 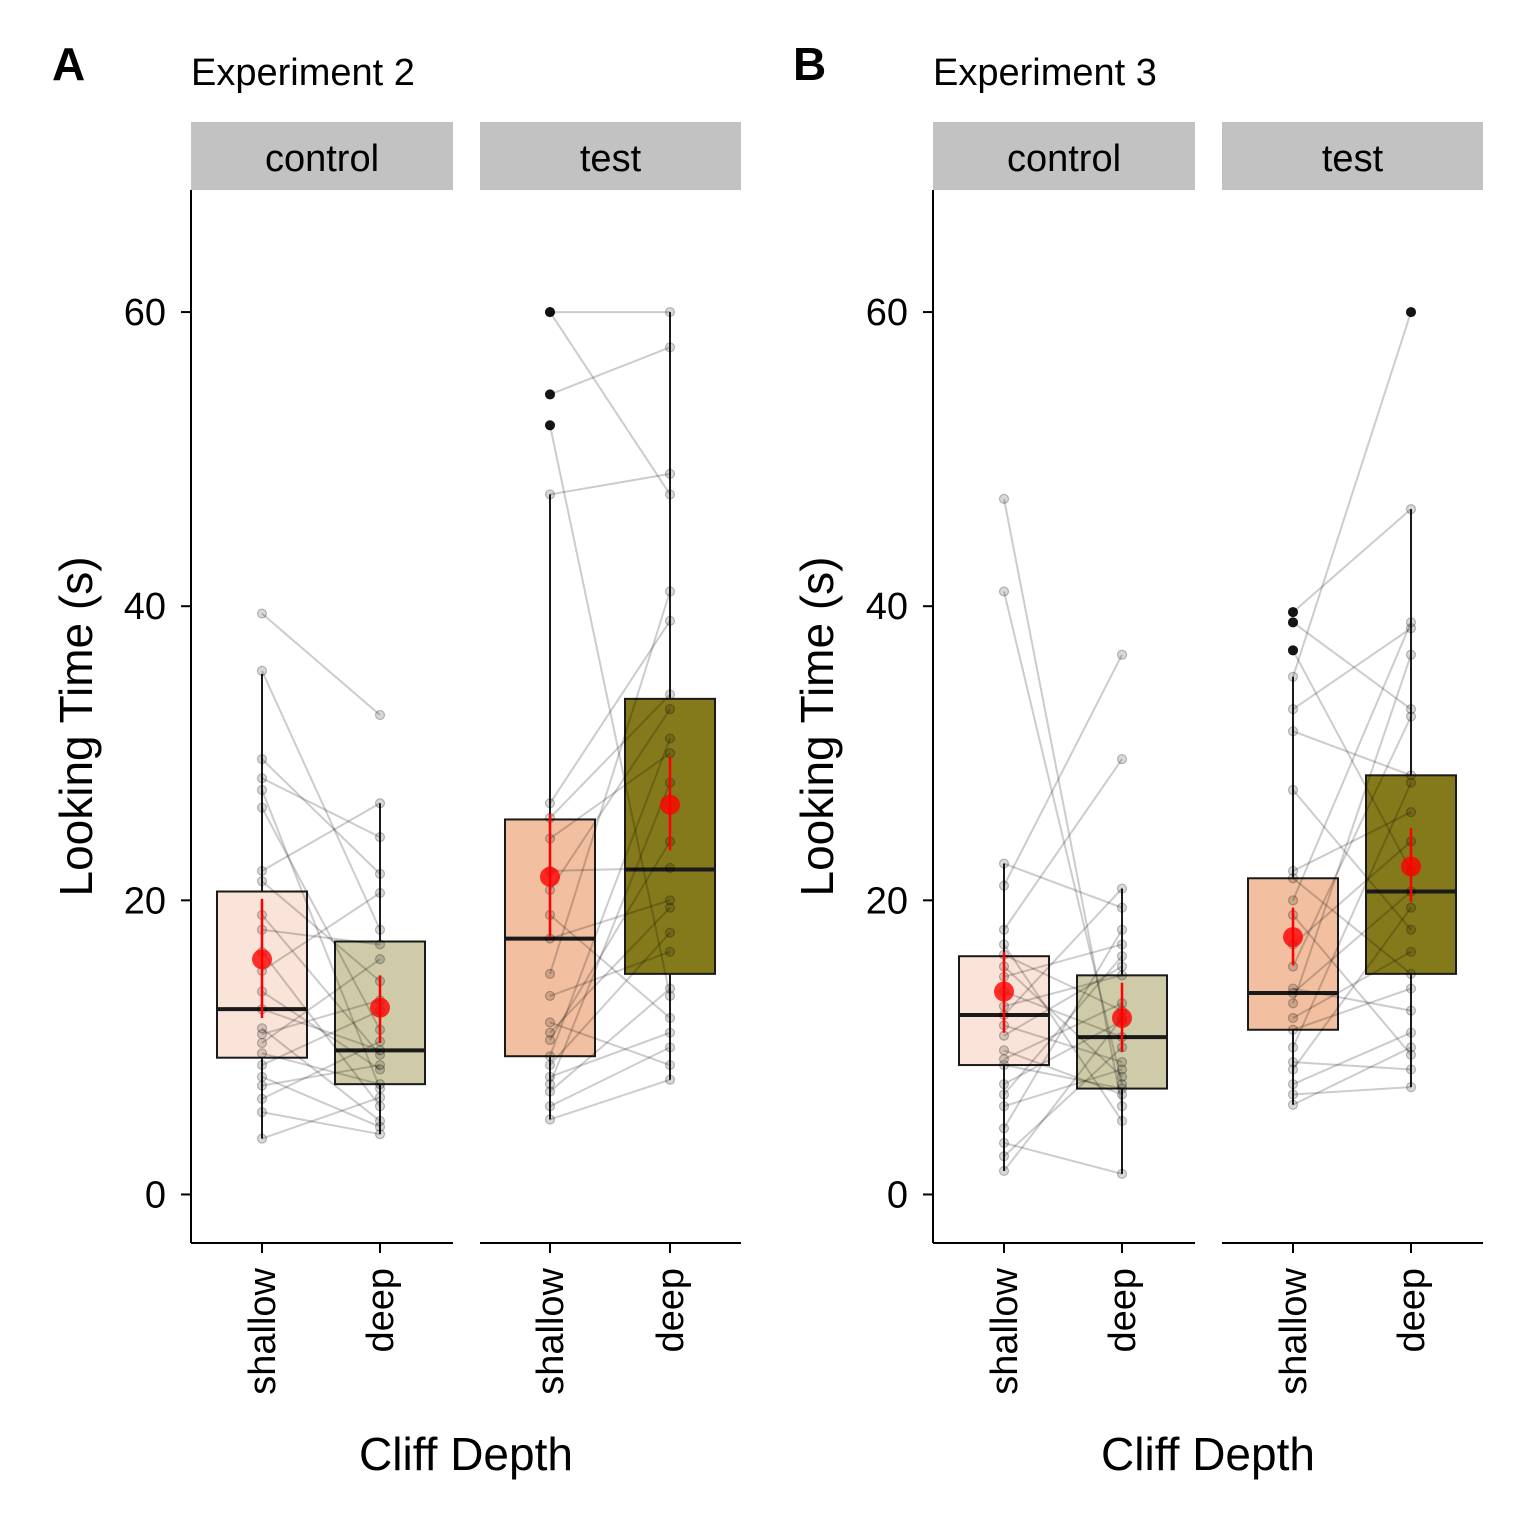 I want to click on y-axis-title: Looking Time (s), so click(x=817, y=726).